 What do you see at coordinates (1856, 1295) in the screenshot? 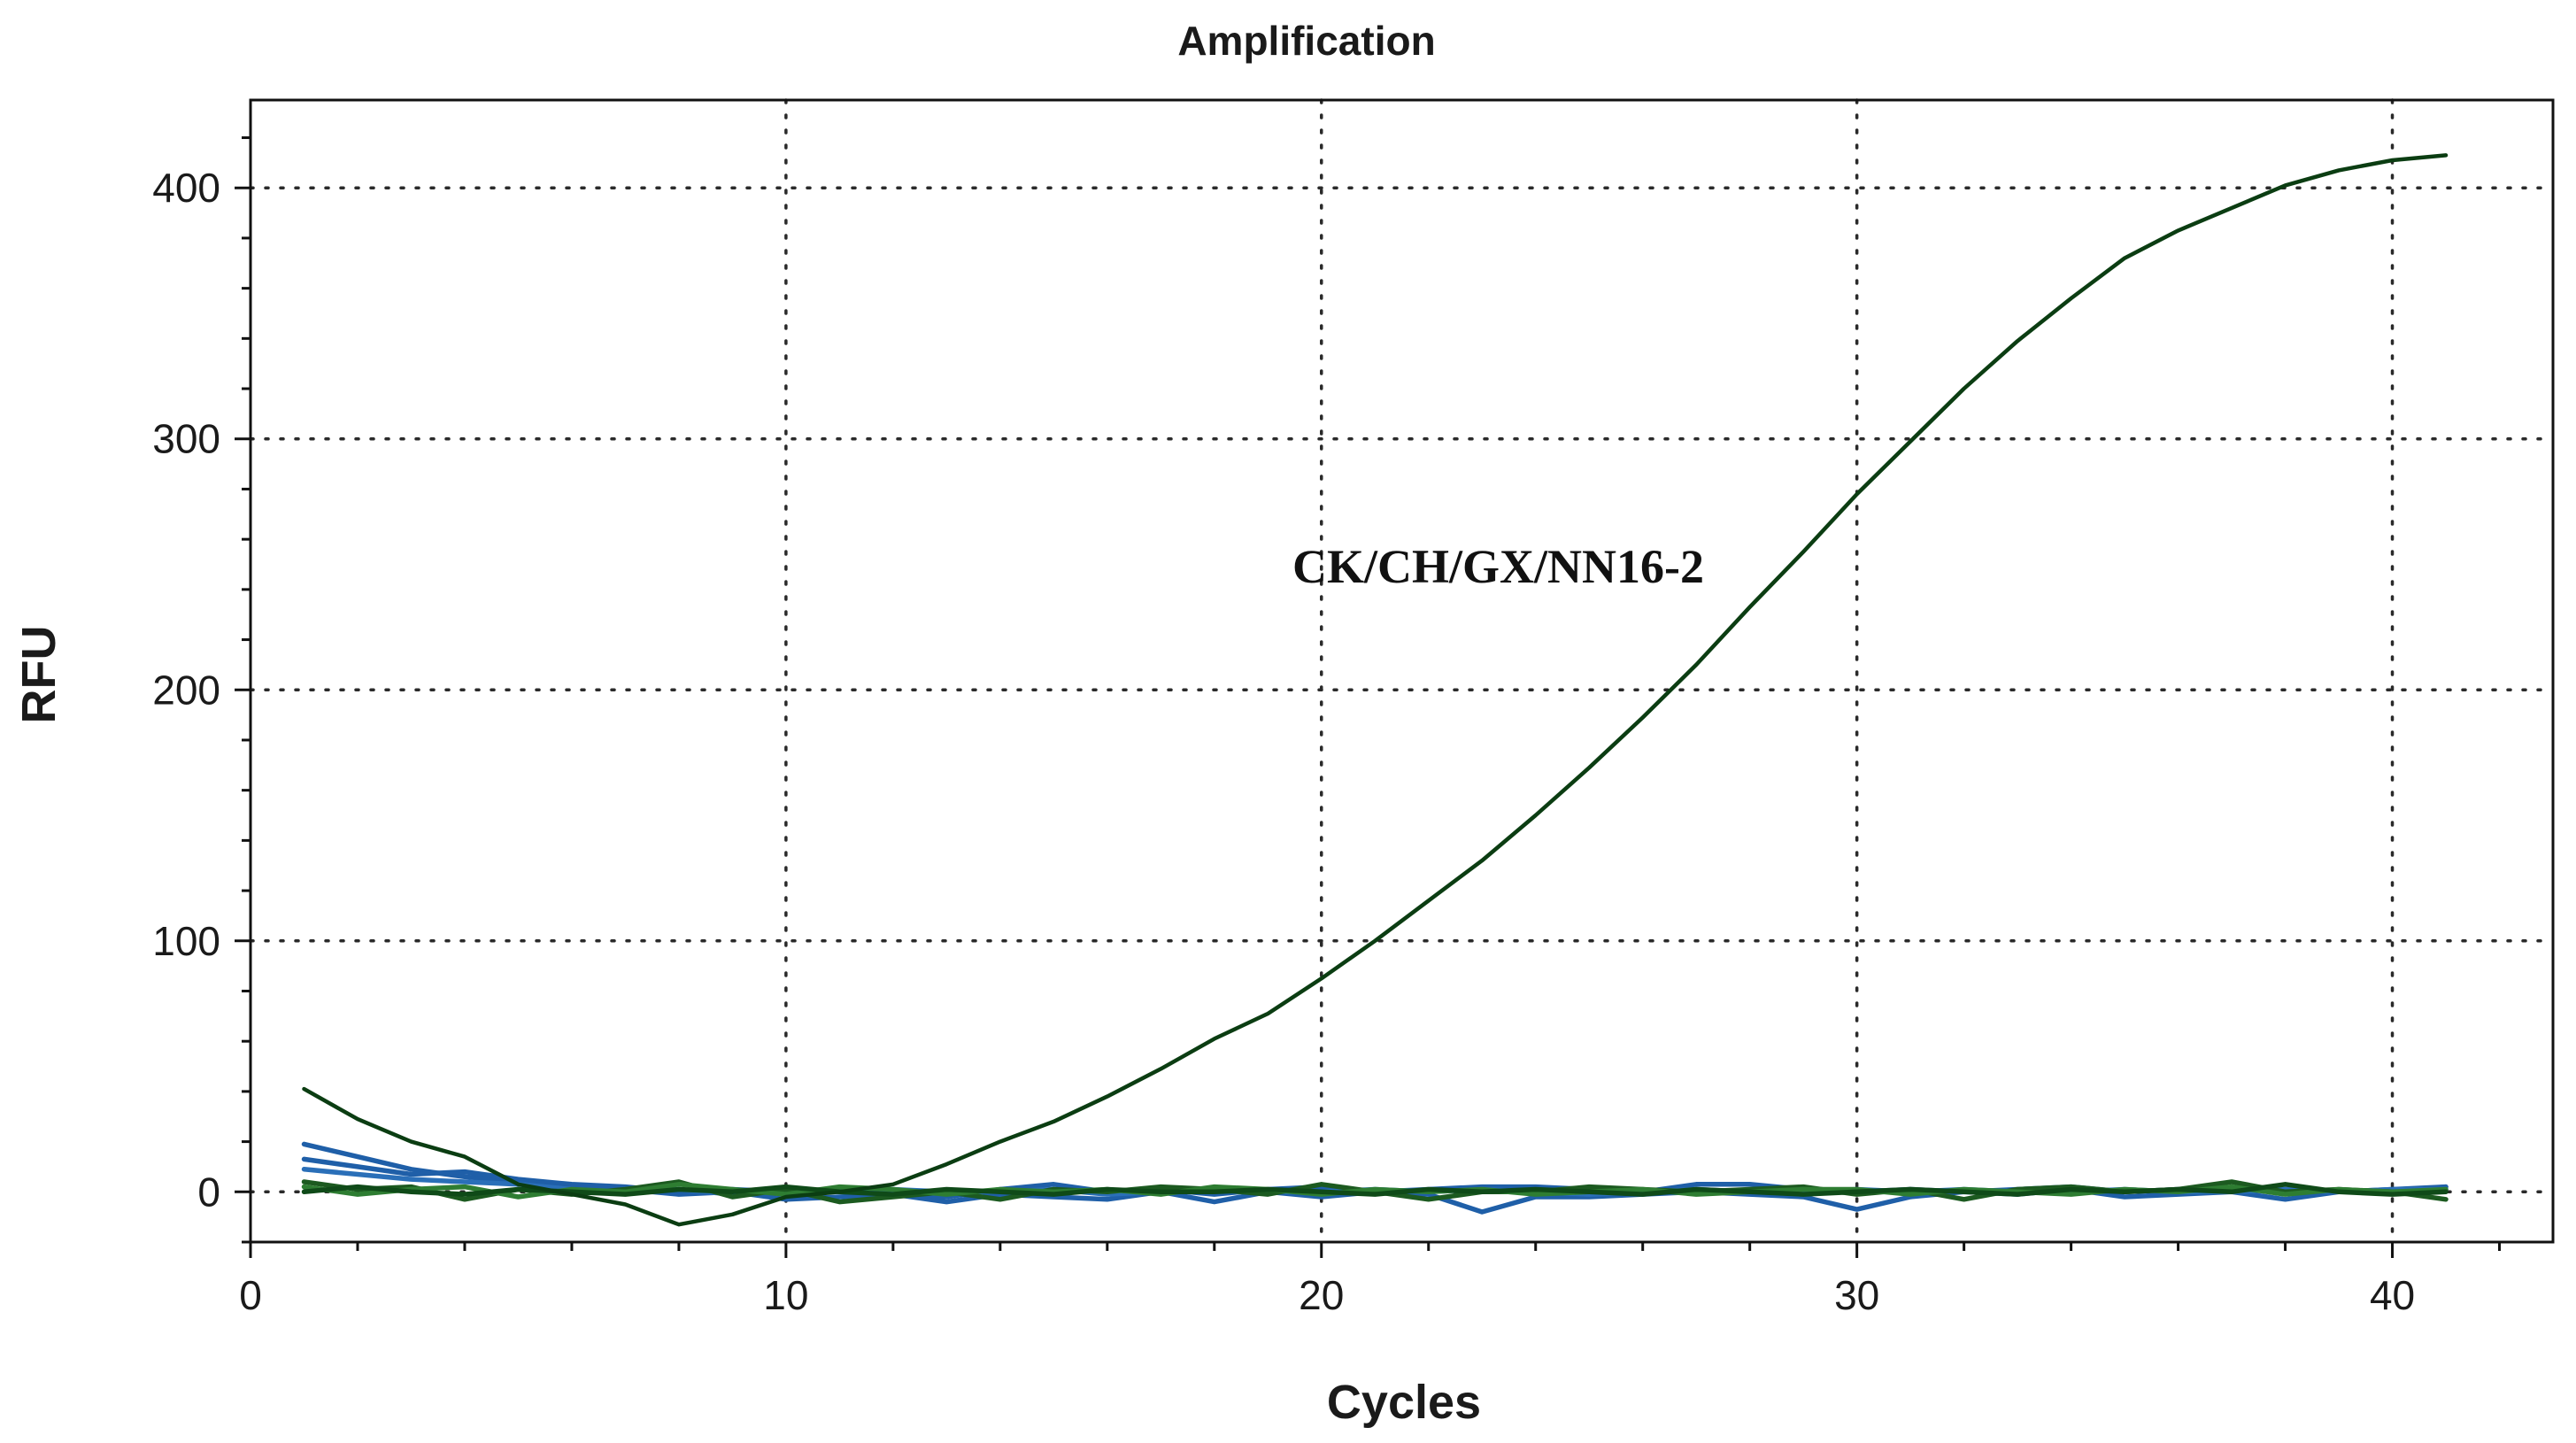
I see `x-tick-label: 30` at bounding box center [1856, 1295].